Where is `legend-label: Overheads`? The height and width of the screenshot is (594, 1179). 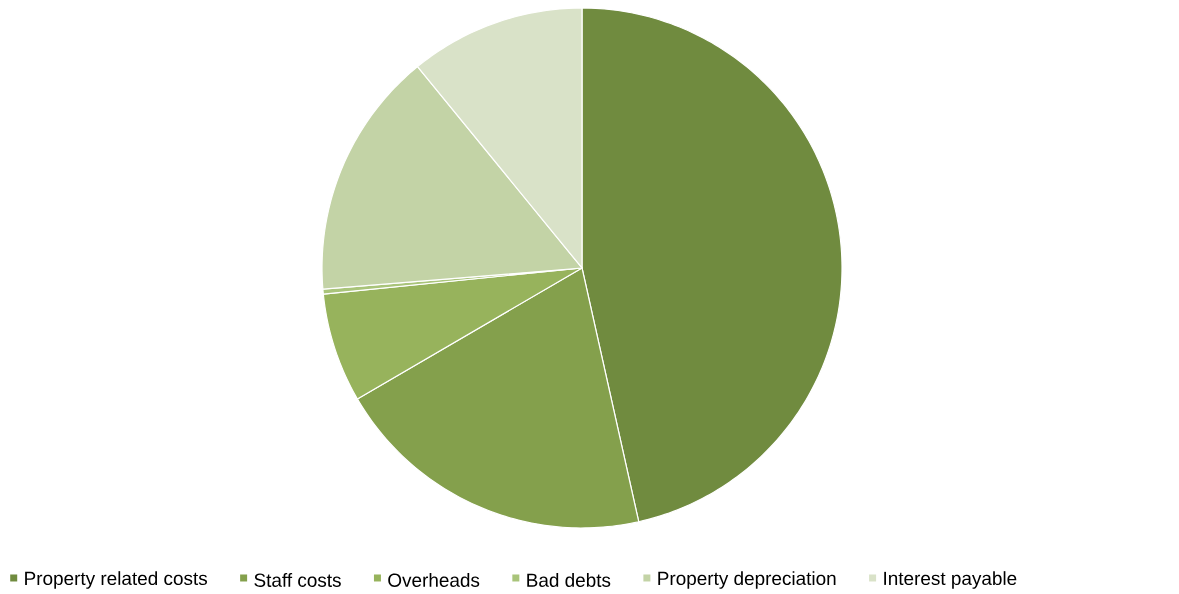
legend-label: Overheads is located at coordinates (434, 580).